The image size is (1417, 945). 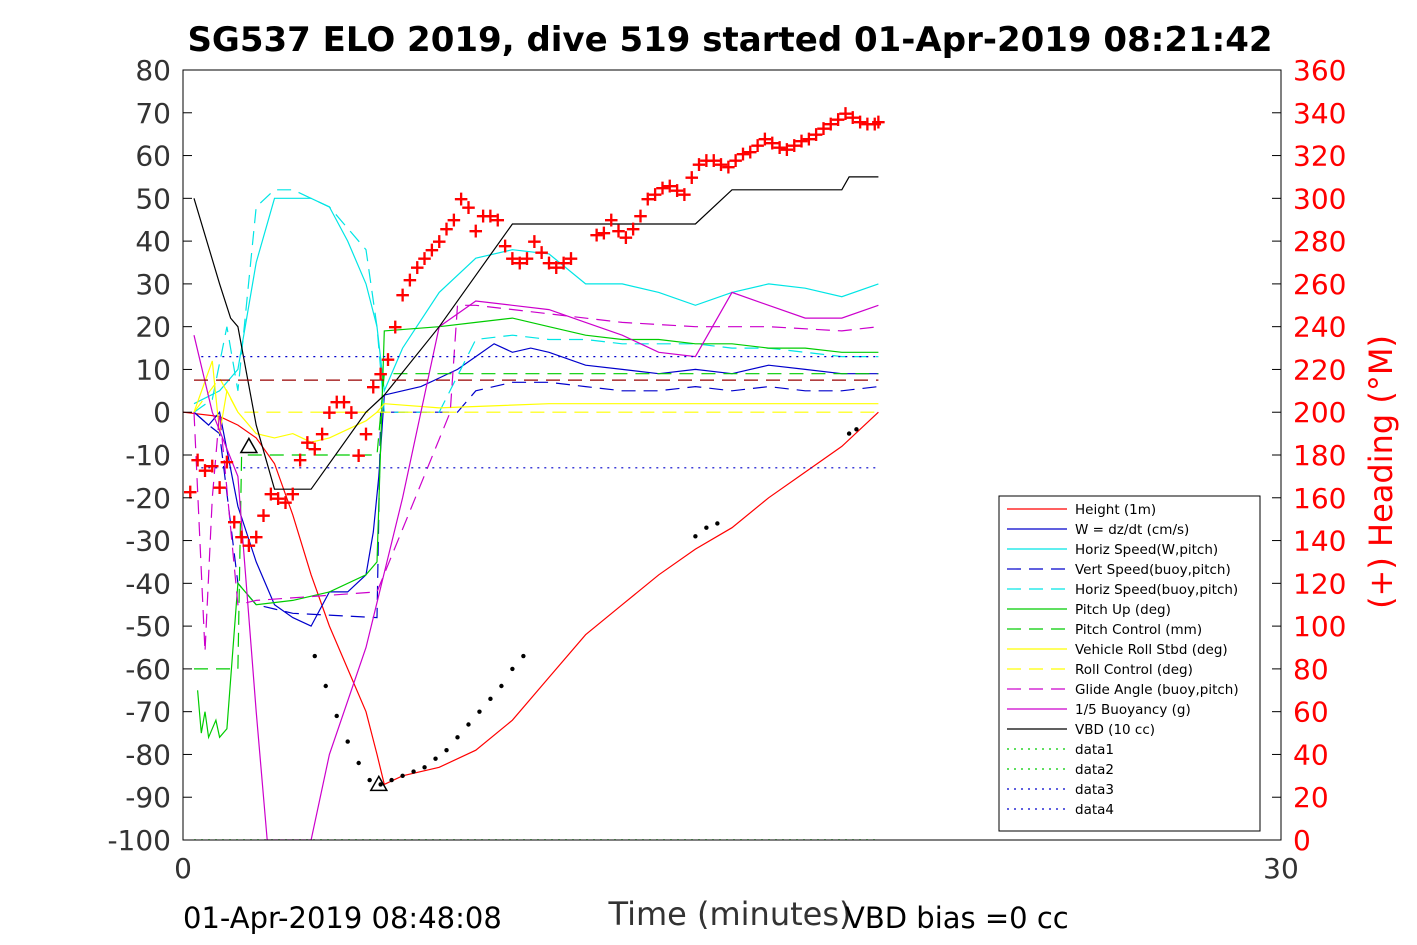 I want to click on y-tick-label: 50, so click(x=153, y=198).